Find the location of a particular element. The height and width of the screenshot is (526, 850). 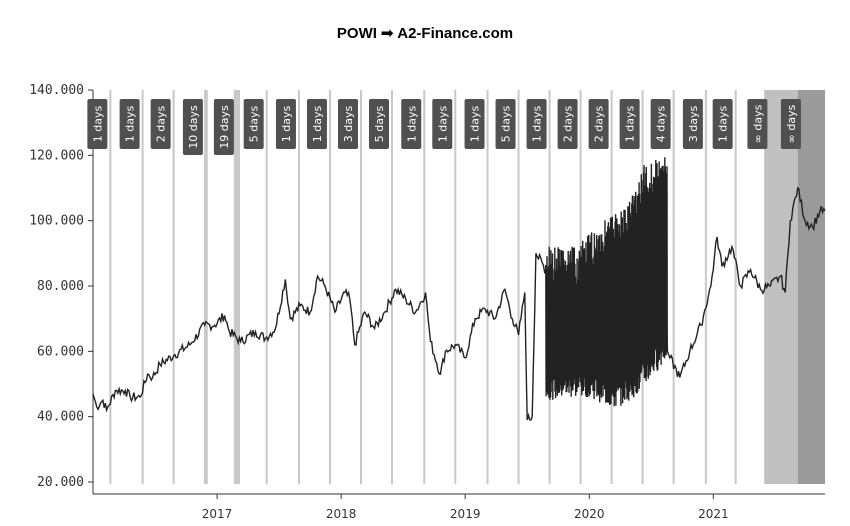

chart-title: POWI ➟ A2-Finance.com is located at coordinates (425, 33).